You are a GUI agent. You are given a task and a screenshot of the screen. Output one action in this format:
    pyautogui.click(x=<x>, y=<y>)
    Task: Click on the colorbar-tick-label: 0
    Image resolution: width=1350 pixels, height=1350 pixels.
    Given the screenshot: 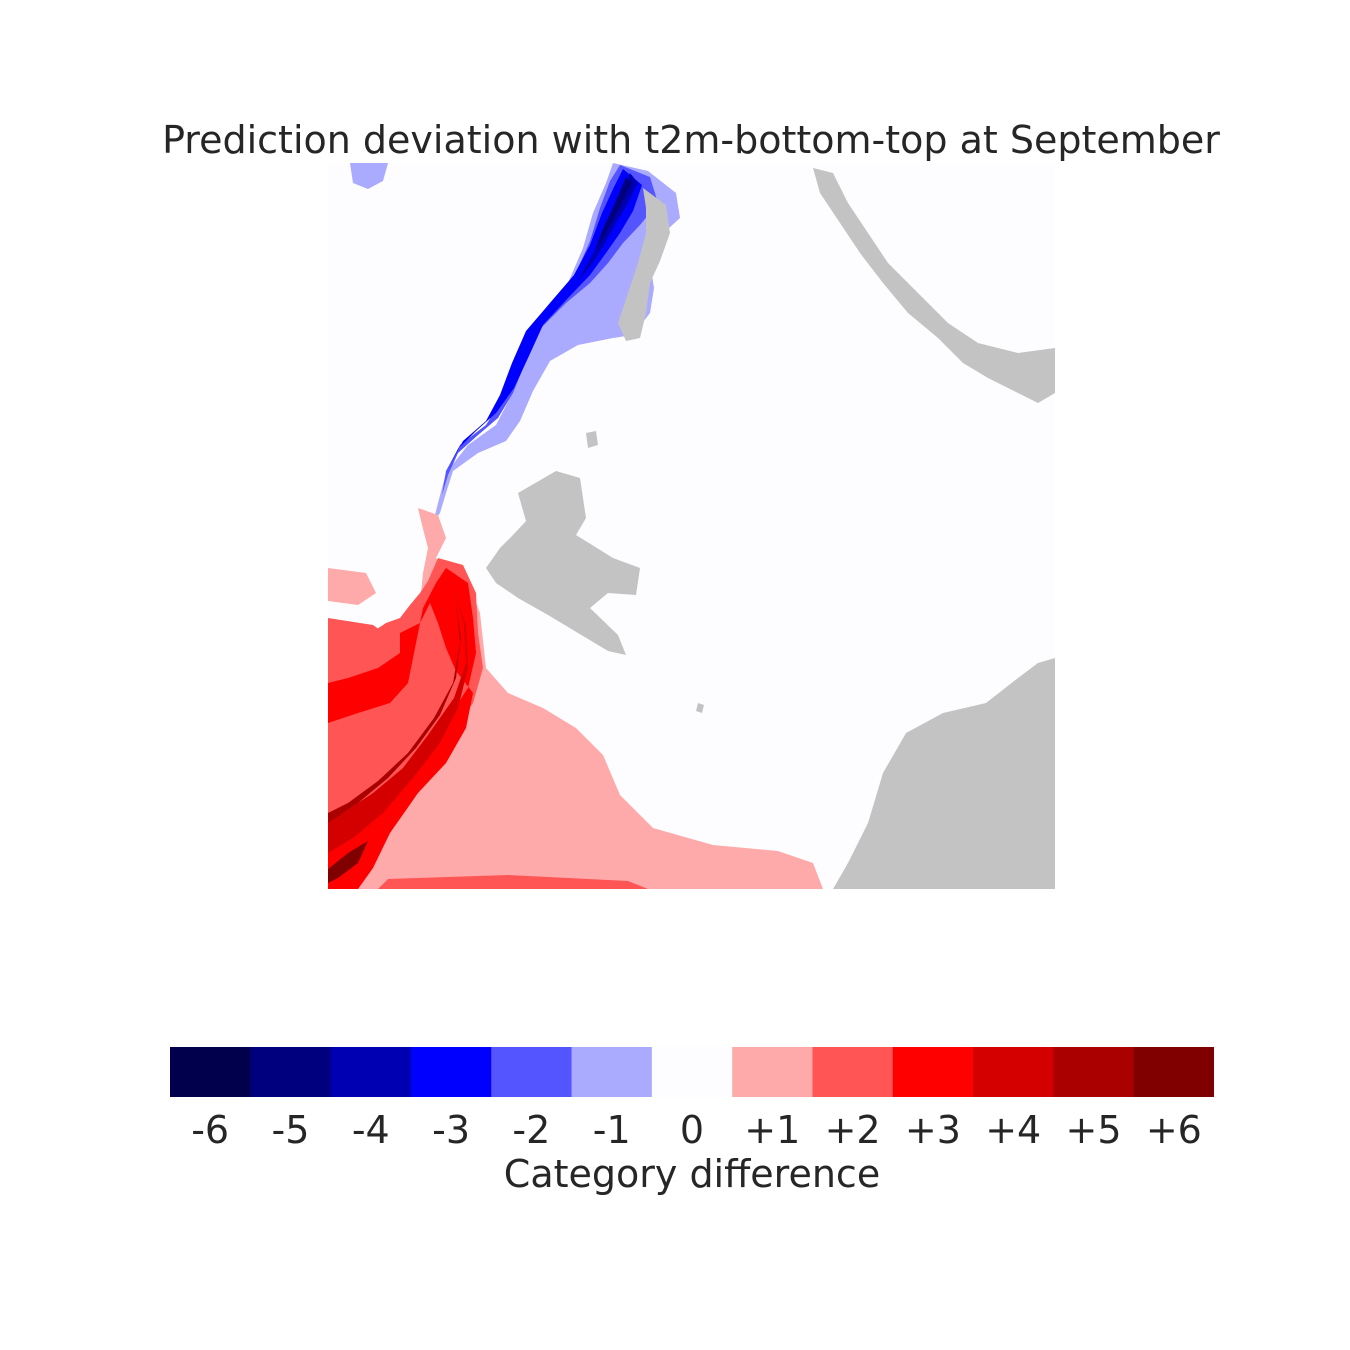 What is the action you would take?
    pyautogui.click(x=692, y=1130)
    